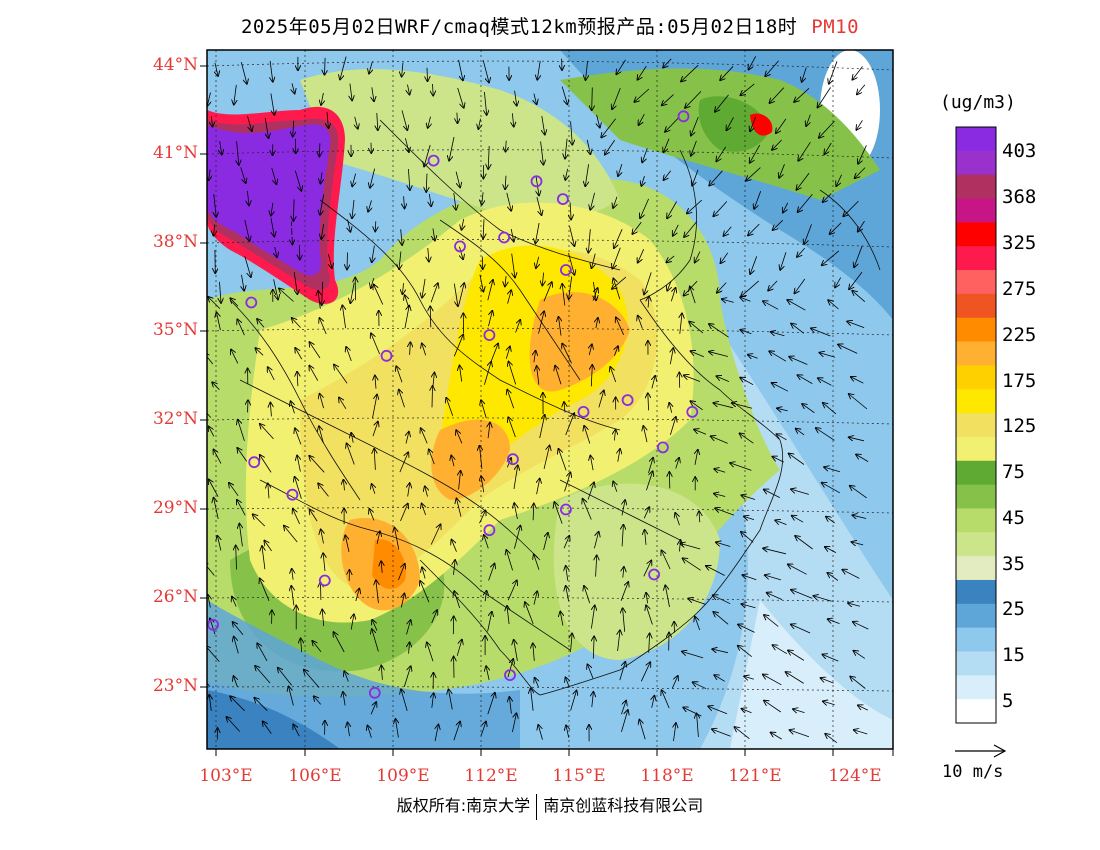 This screenshot has width=1100, height=850. Describe the element at coordinates (1013, 655) in the screenshot. I see `colorbar-label: 15` at that location.